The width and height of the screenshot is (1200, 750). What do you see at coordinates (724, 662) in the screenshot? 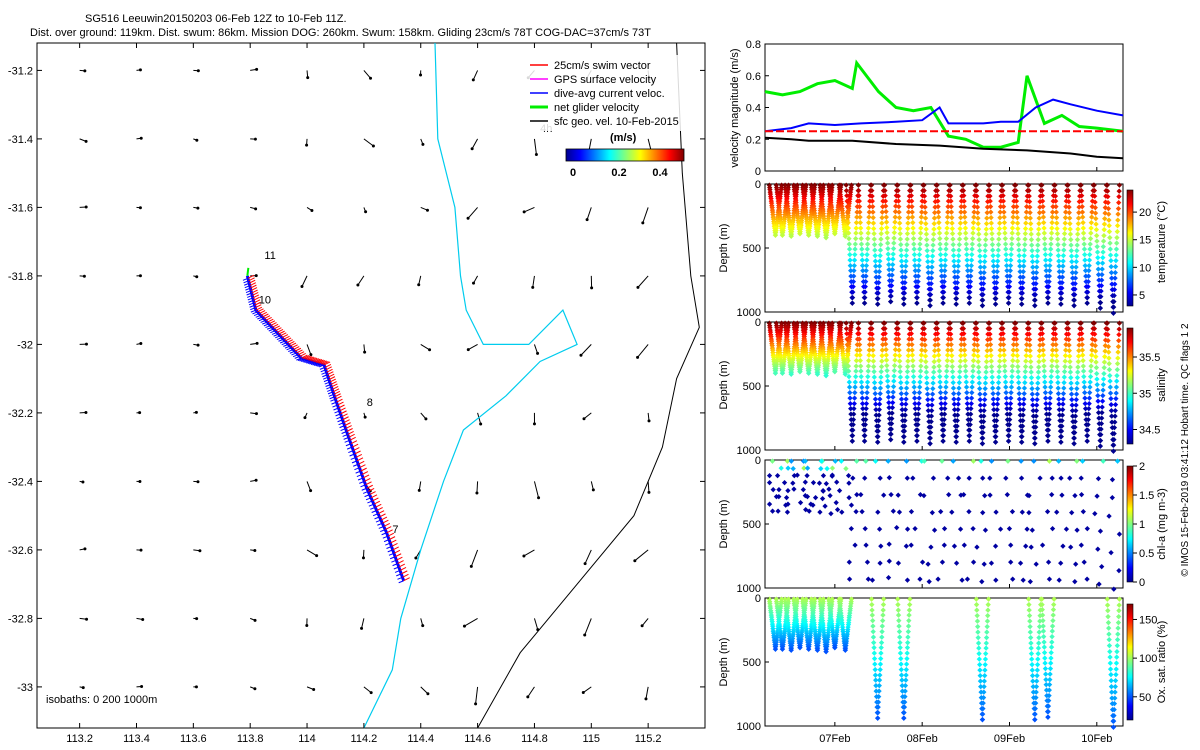
I see `oxygen-ylabel: Depth (m)` at bounding box center [724, 662].